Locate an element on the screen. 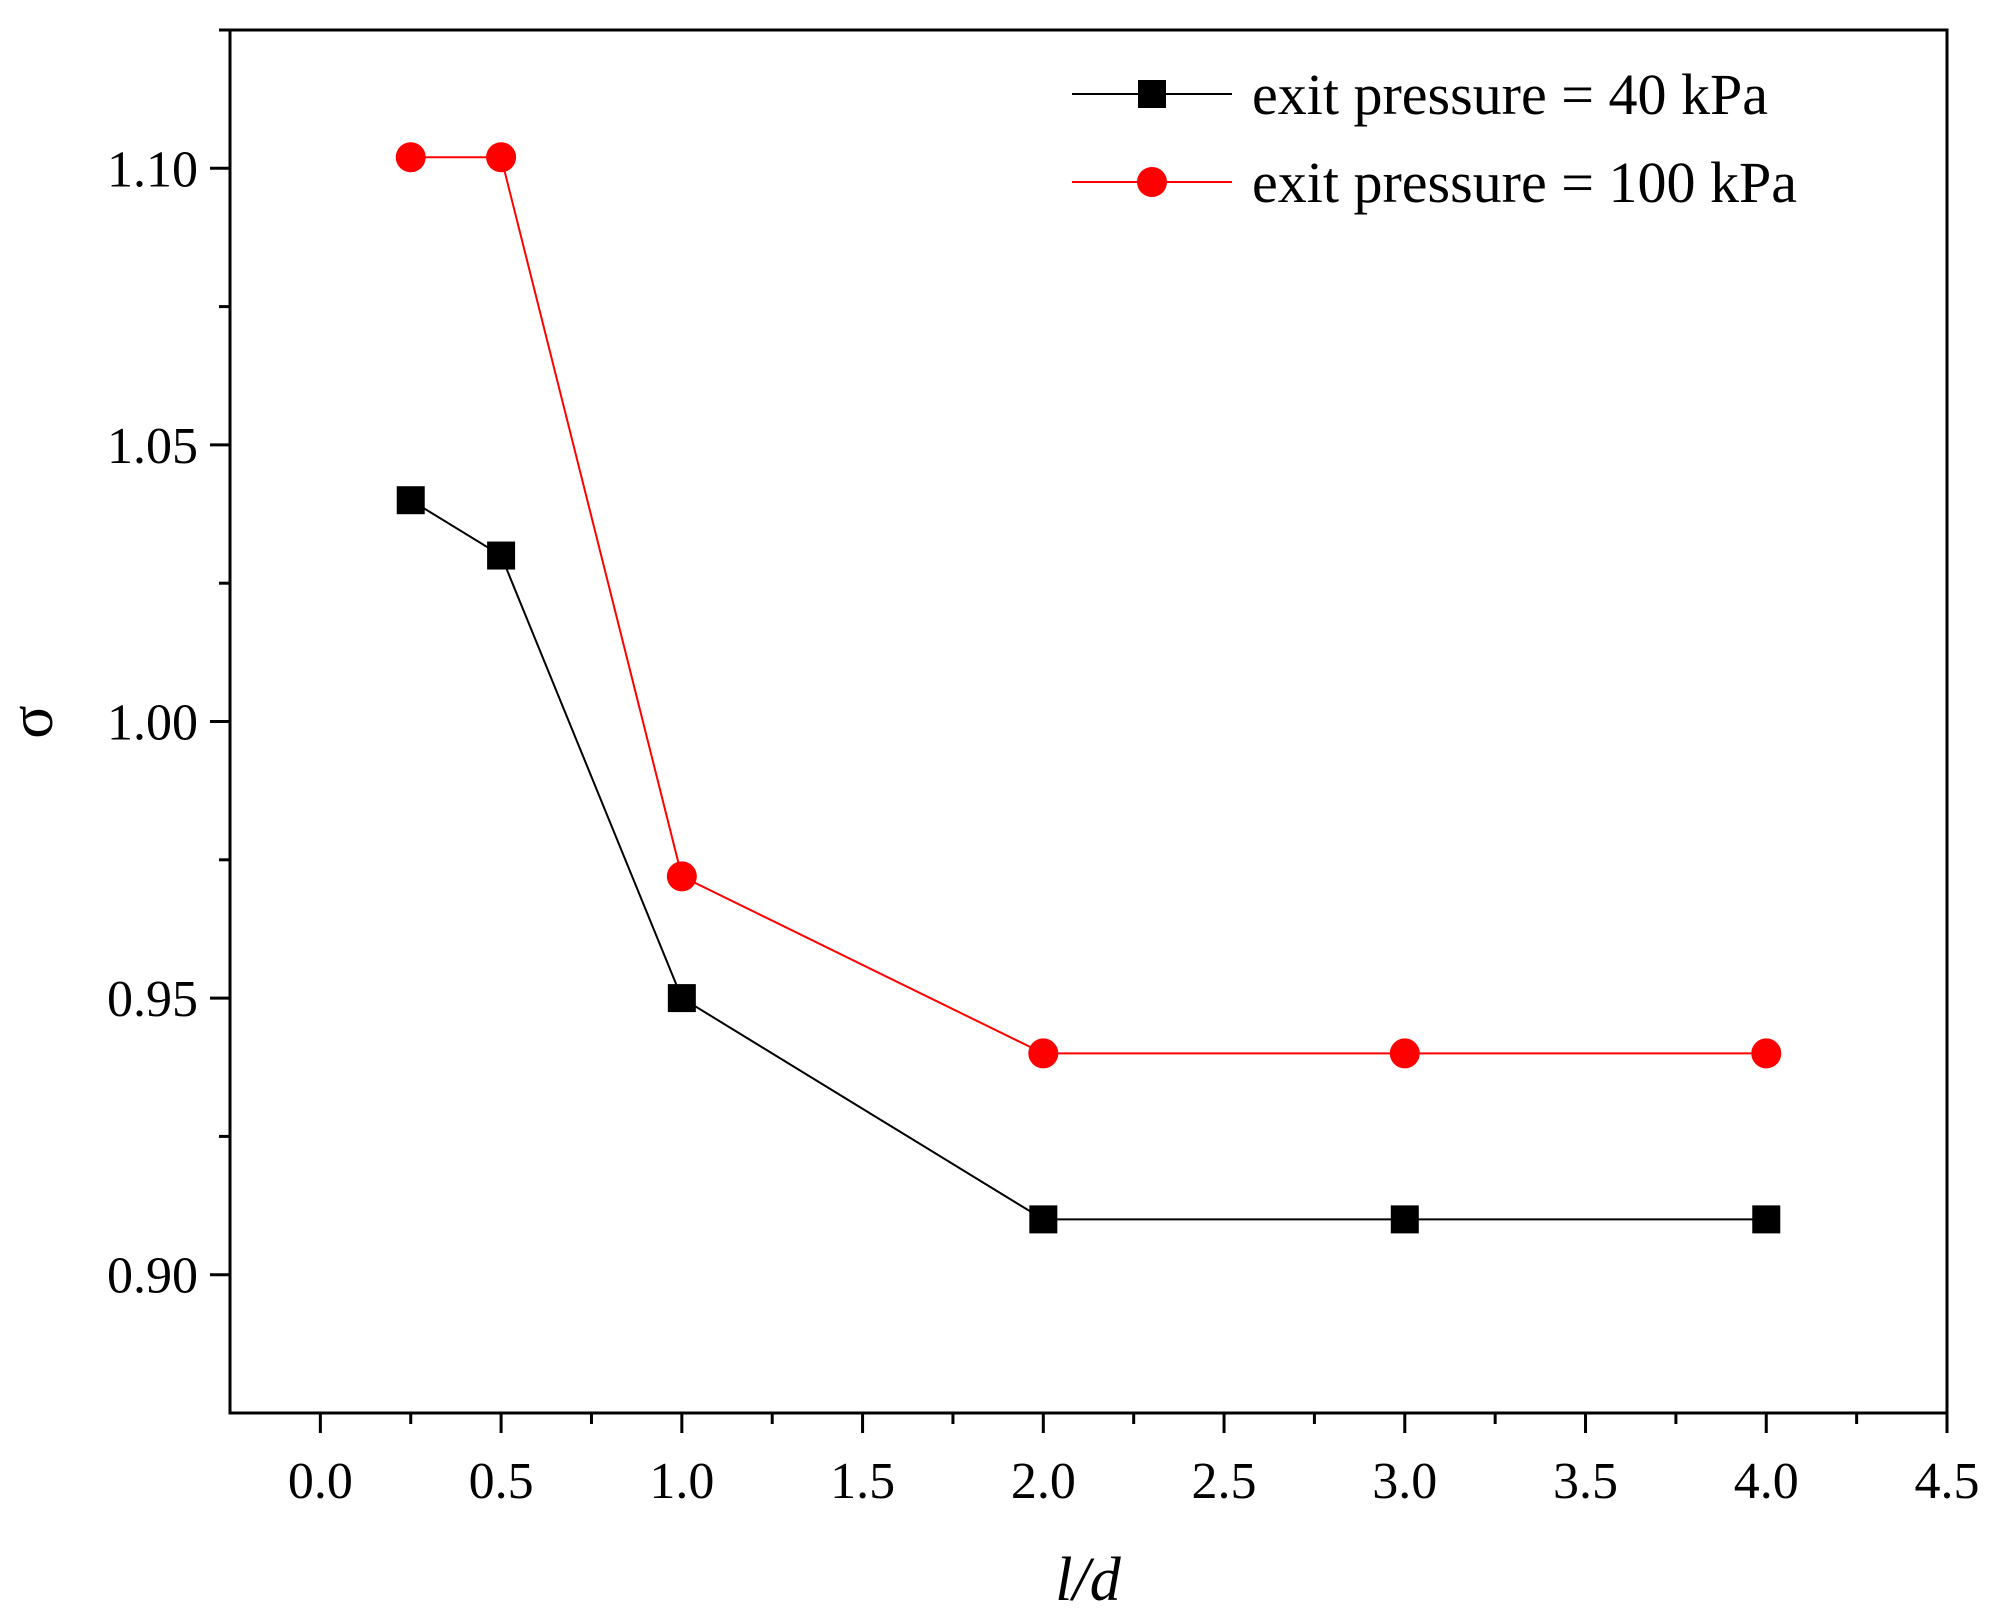  y-tick-label: 1.05 is located at coordinates (152, 446).